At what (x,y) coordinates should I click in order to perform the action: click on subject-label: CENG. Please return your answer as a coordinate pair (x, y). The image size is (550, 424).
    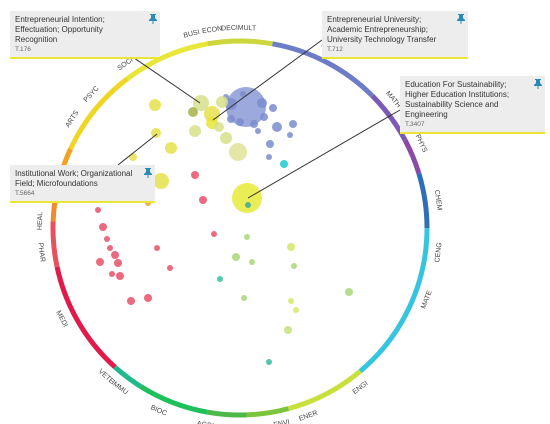
    Looking at the image, I should click on (438, 252).